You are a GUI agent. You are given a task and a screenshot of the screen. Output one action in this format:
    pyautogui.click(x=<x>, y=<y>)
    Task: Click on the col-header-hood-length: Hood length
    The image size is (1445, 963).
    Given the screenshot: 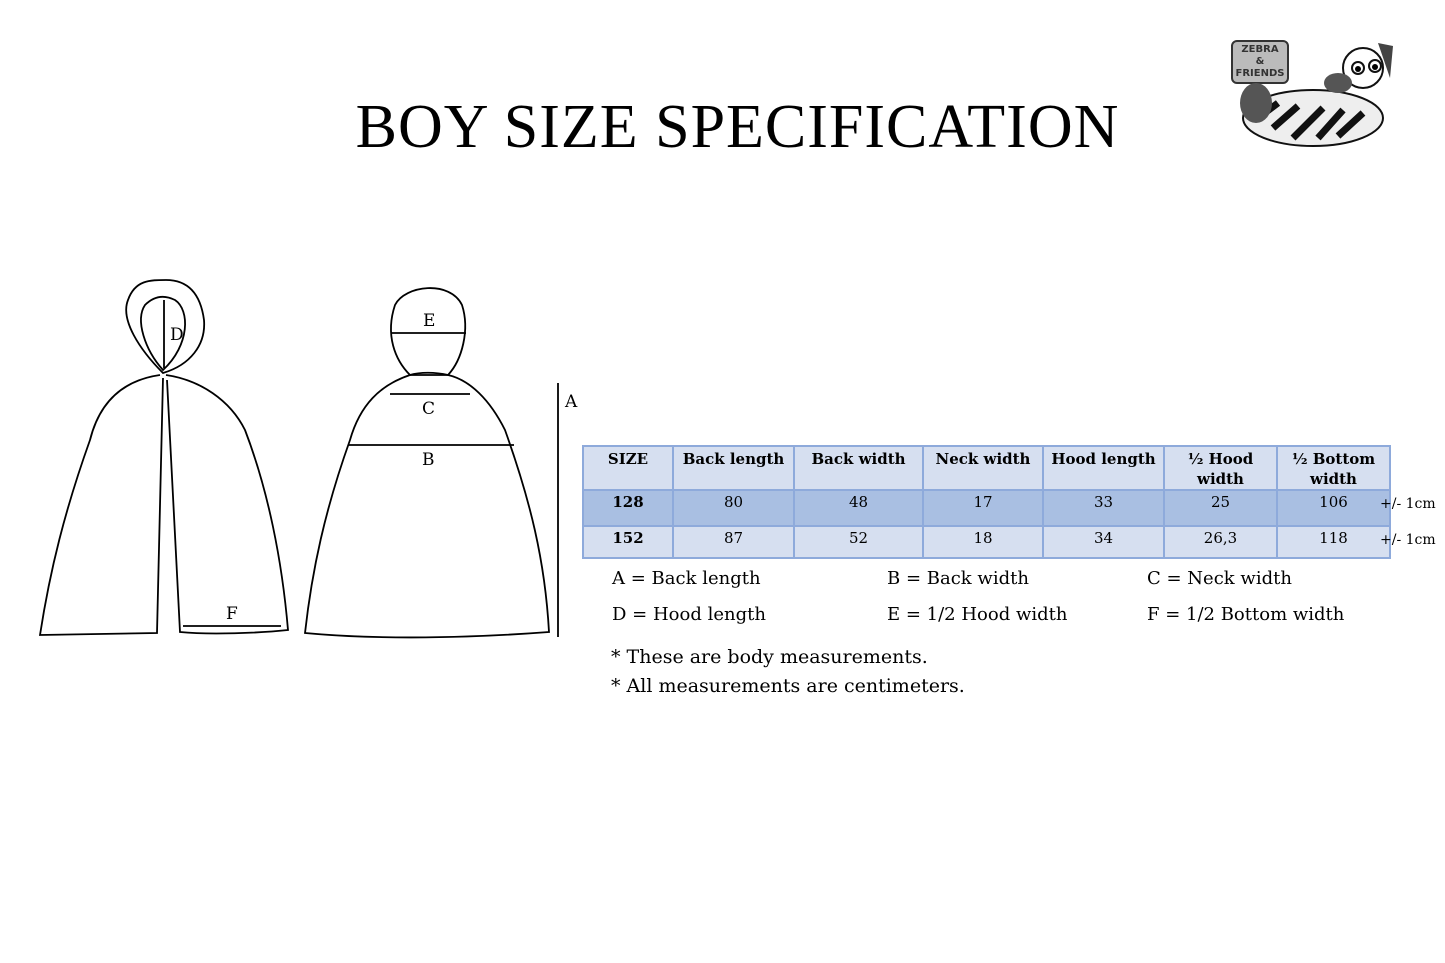 What is the action you would take?
    pyautogui.click(x=1103, y=468)
    